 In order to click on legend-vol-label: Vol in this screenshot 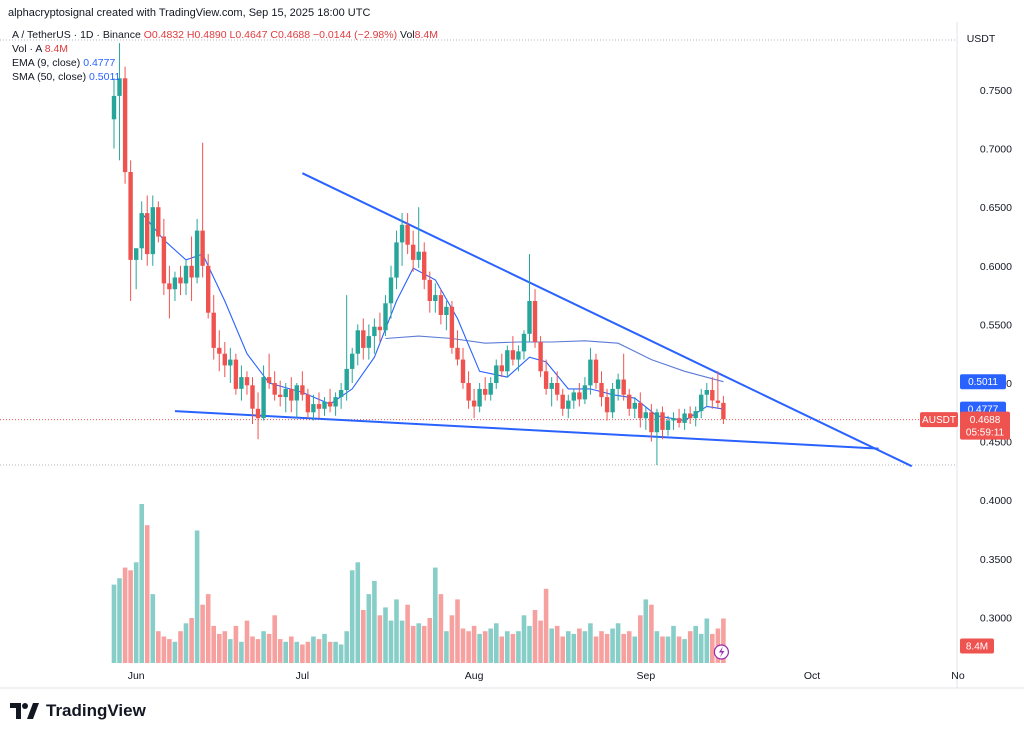, I will do `click(407, 35)`.